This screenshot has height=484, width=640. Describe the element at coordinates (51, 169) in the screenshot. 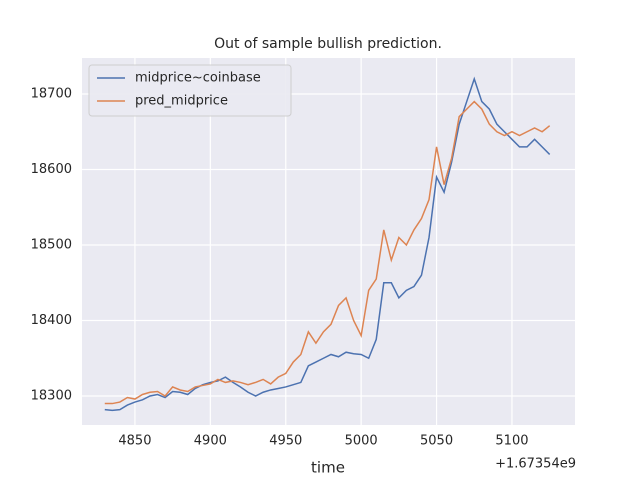

I see `y-tick-label: 18600` at that location.